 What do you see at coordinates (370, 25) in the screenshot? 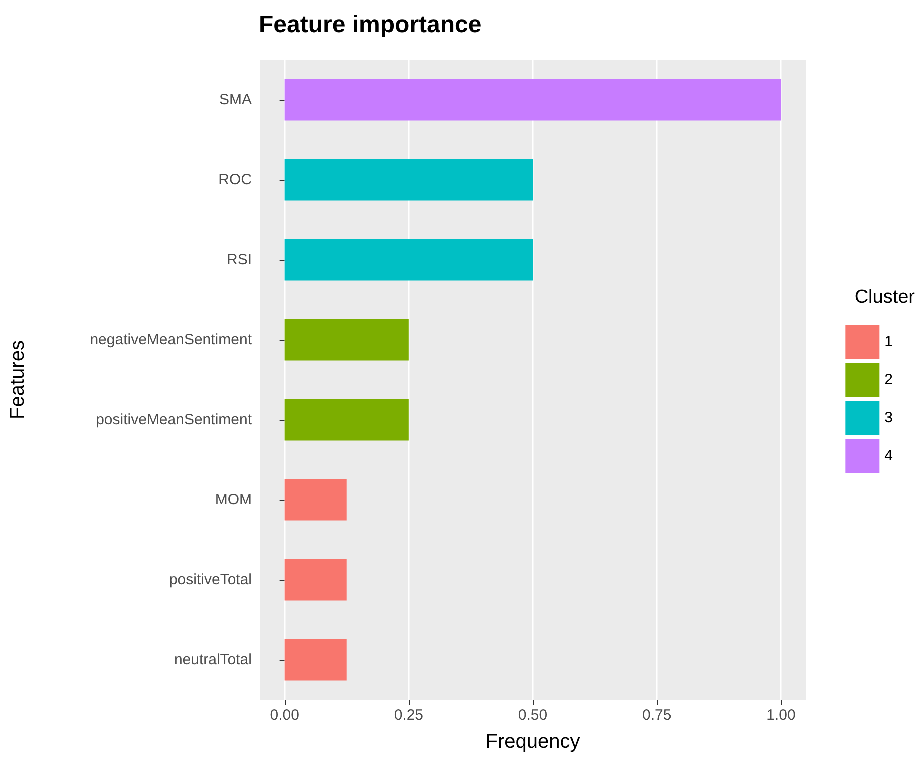
I see `chart-title: Feature importance` at bounding box center [370, 25].